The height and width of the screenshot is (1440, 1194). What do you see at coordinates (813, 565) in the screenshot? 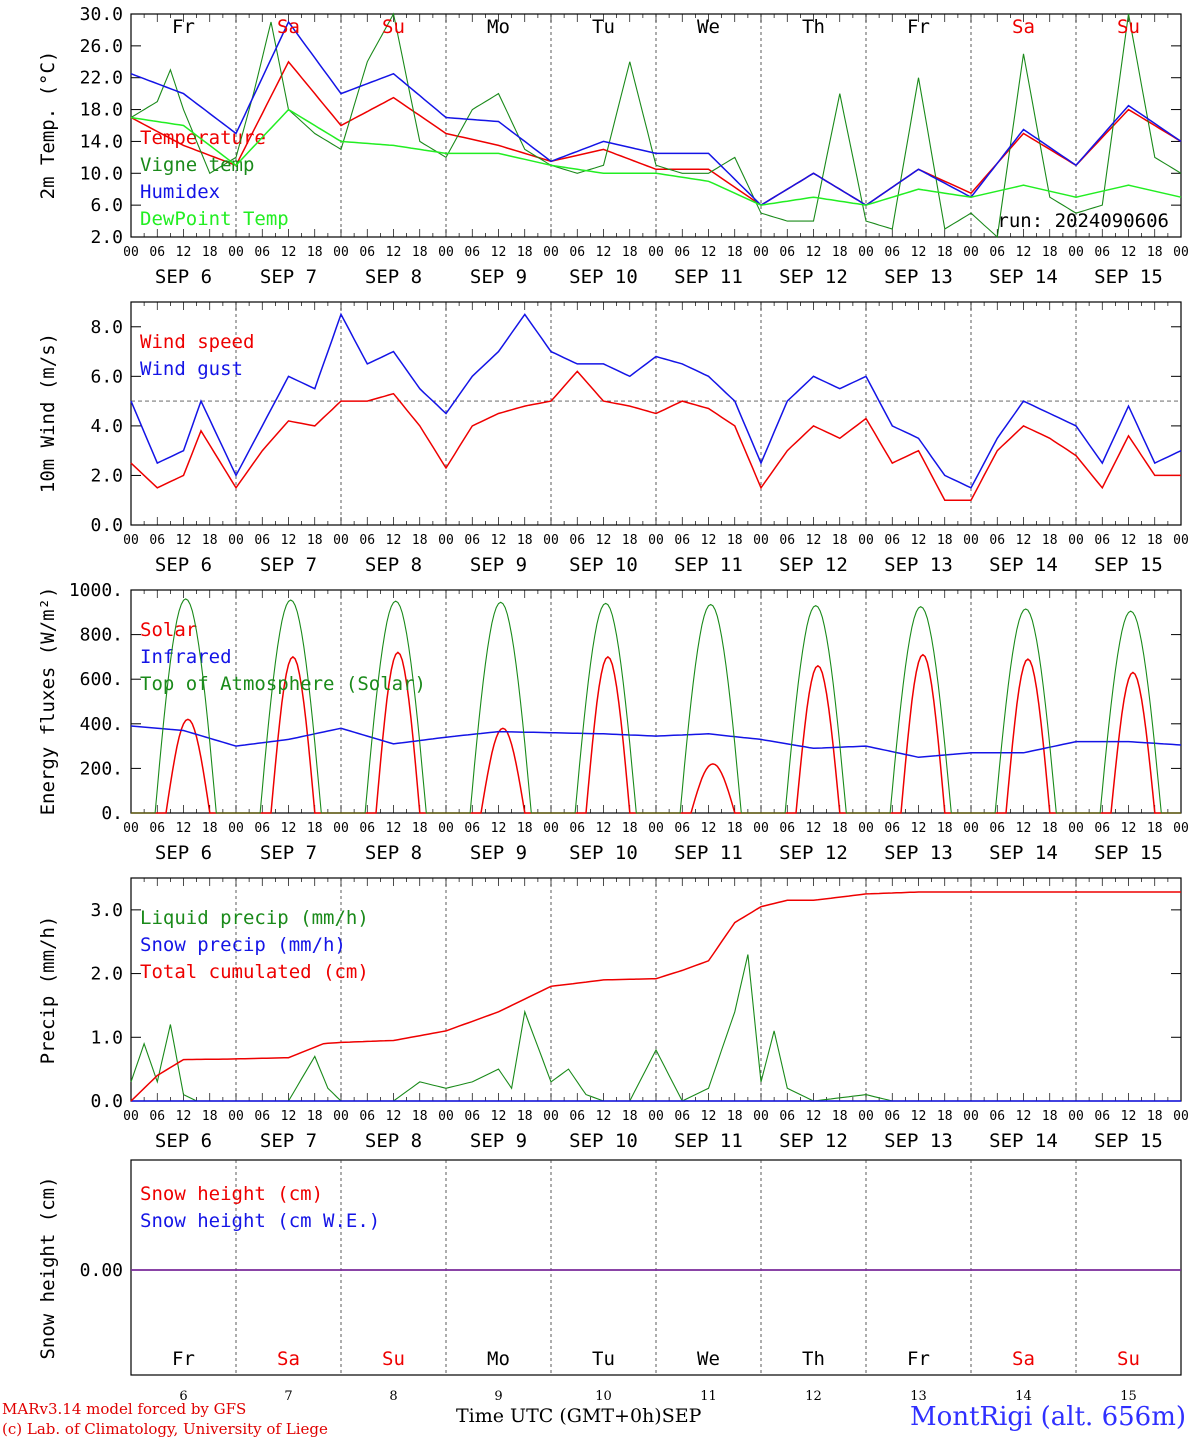
I see `wind-date-label: SEP 12` at bounding box center [813, 565].